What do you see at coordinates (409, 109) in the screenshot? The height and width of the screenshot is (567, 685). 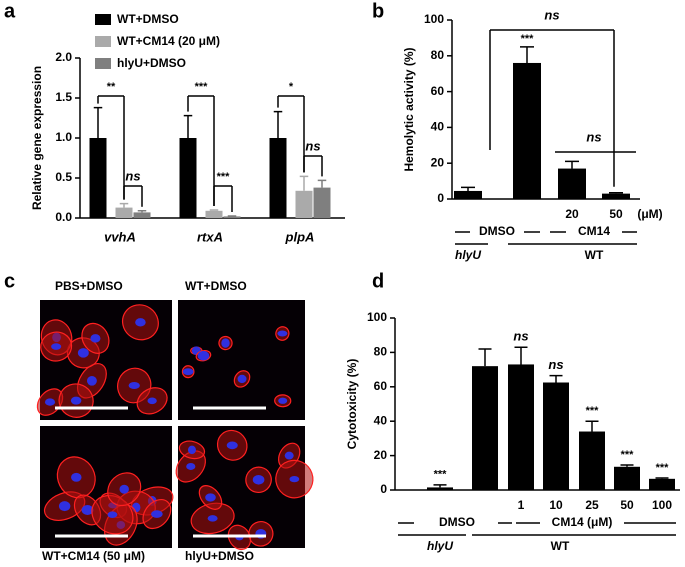 I see `y-axis-label: Hemolytic activity (%)` at bounding box center [409, 109].